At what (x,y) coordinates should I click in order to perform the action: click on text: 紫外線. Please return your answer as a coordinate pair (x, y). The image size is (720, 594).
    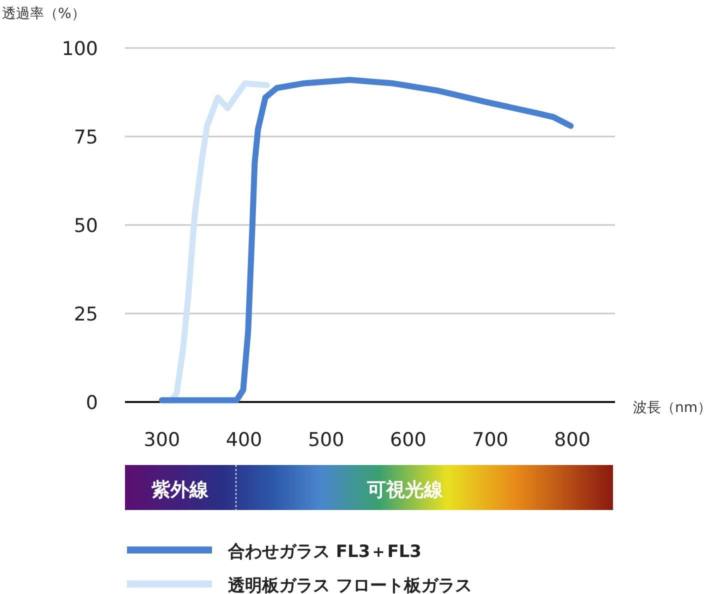
    Looking at the image, I should click on (180, 490).